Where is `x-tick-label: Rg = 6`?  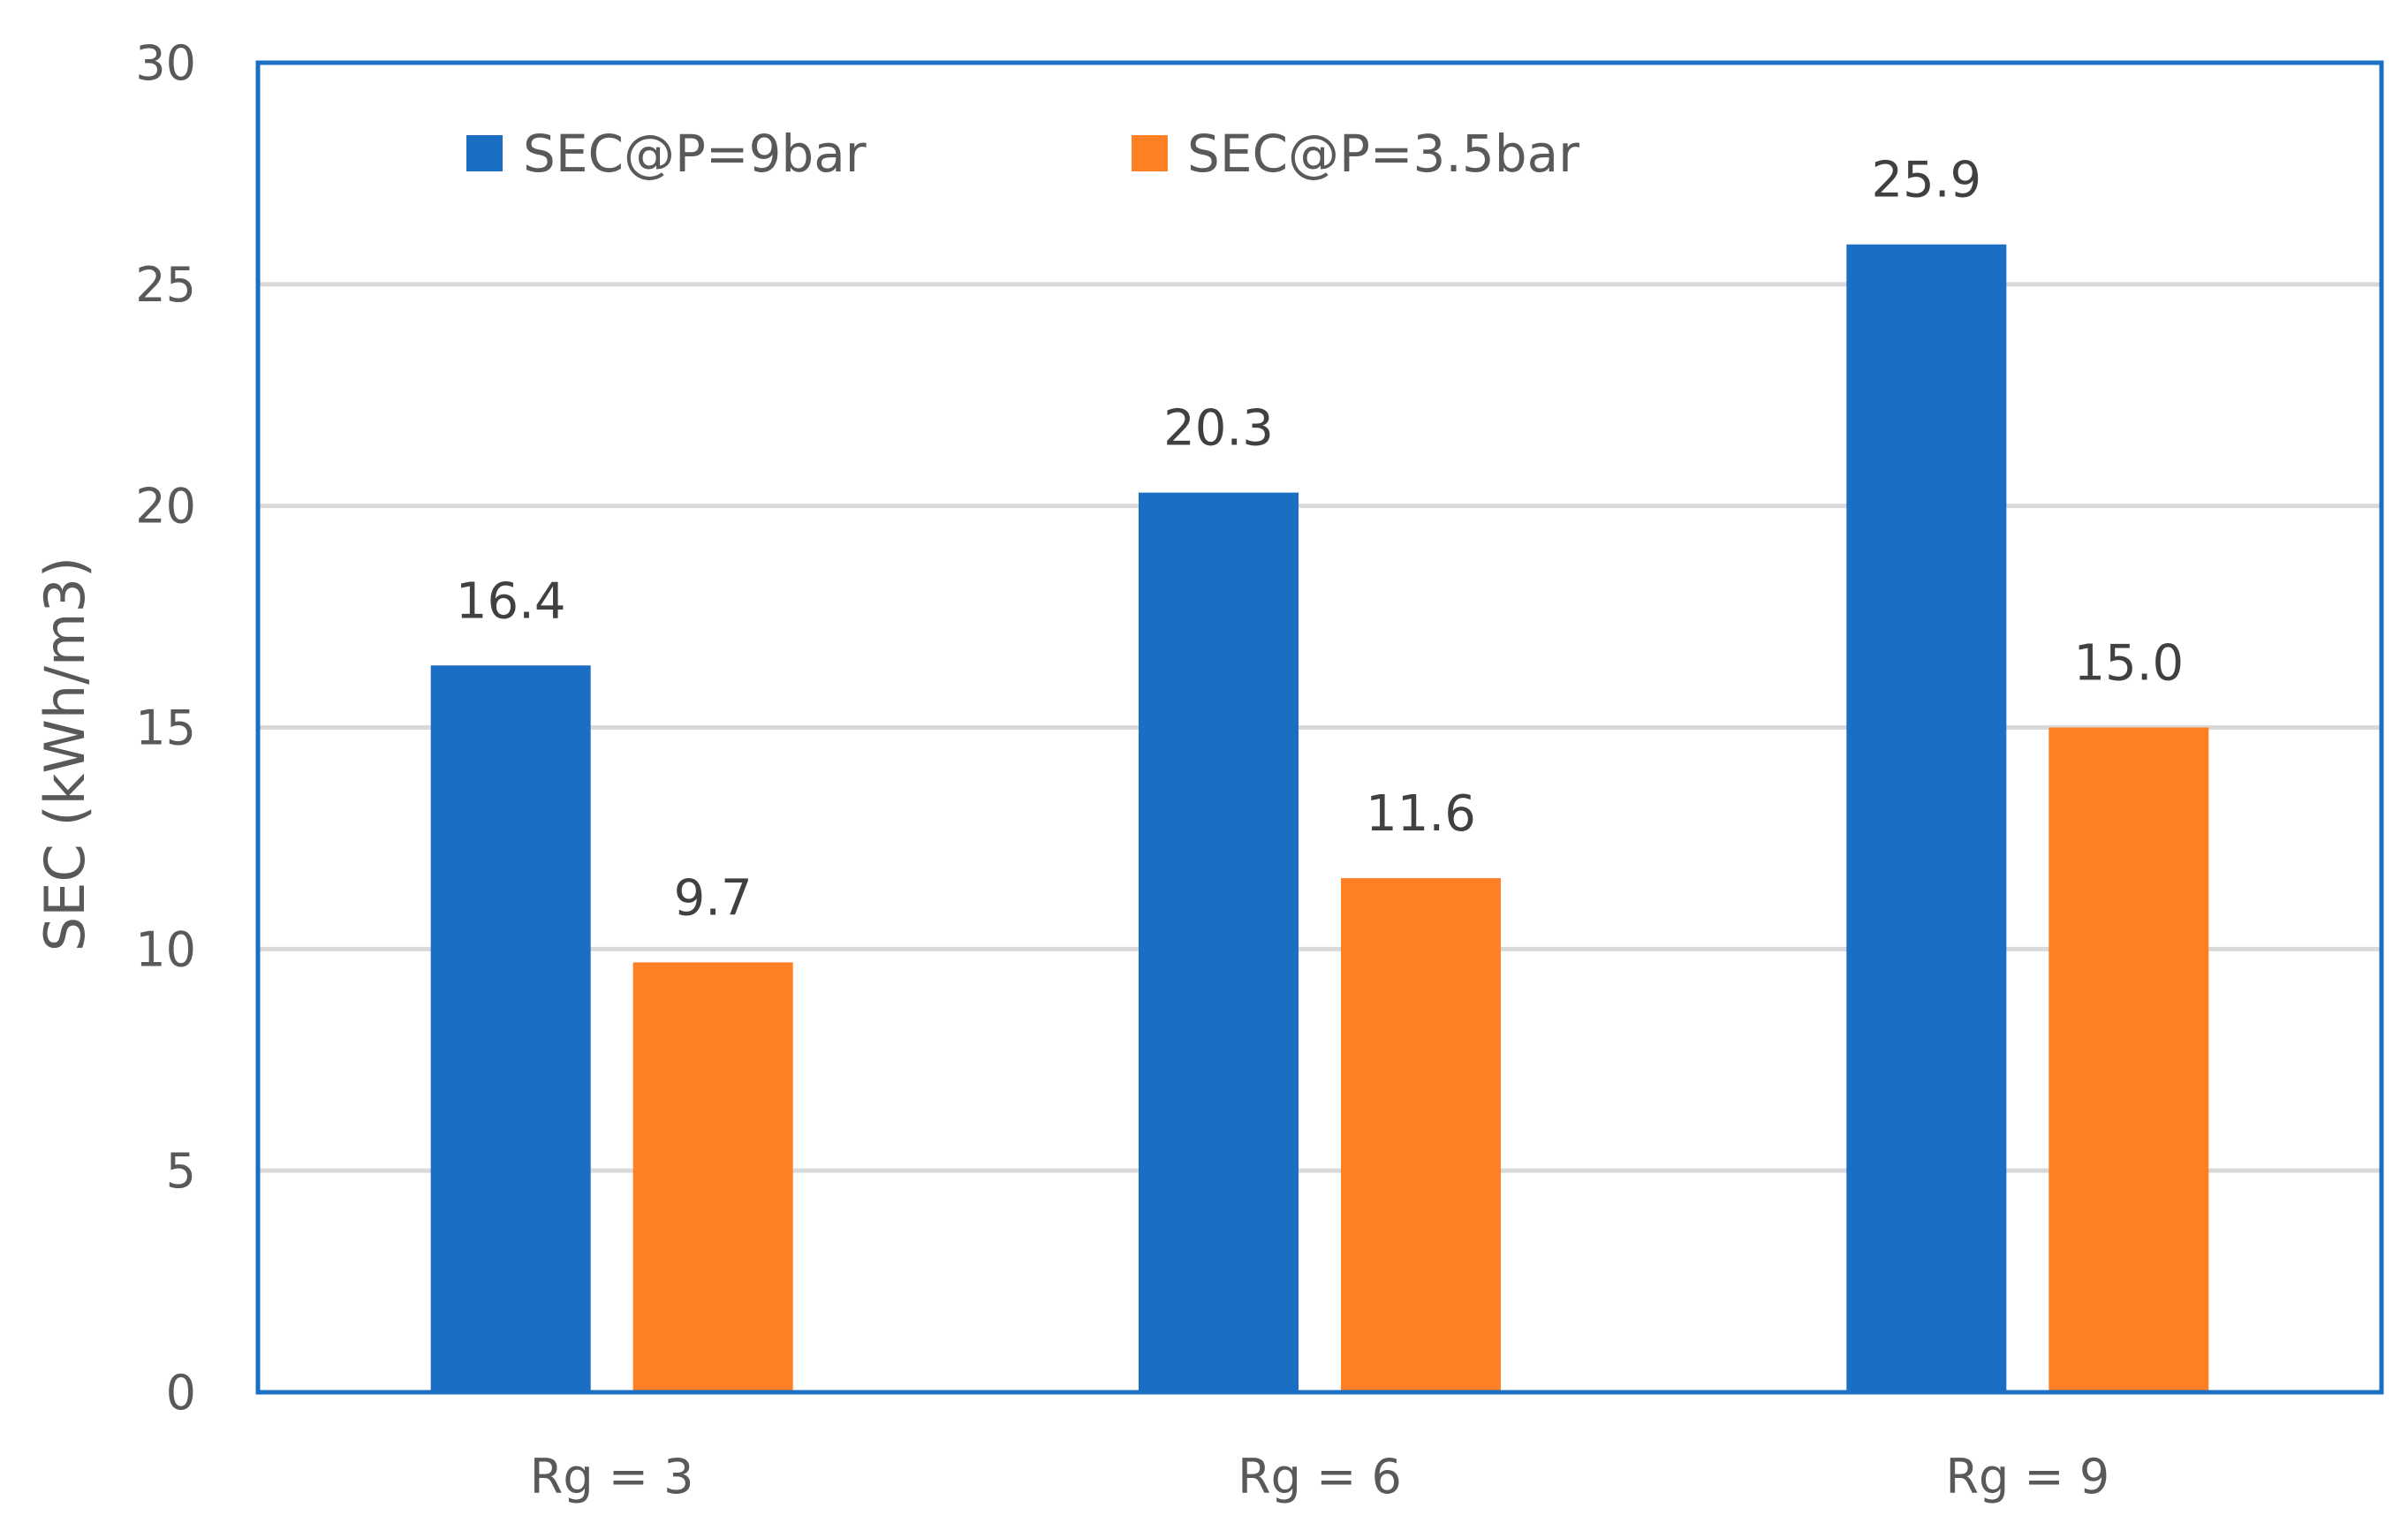 x-tick-label: Rg = 6 is located at coordinates (1320, 1476).